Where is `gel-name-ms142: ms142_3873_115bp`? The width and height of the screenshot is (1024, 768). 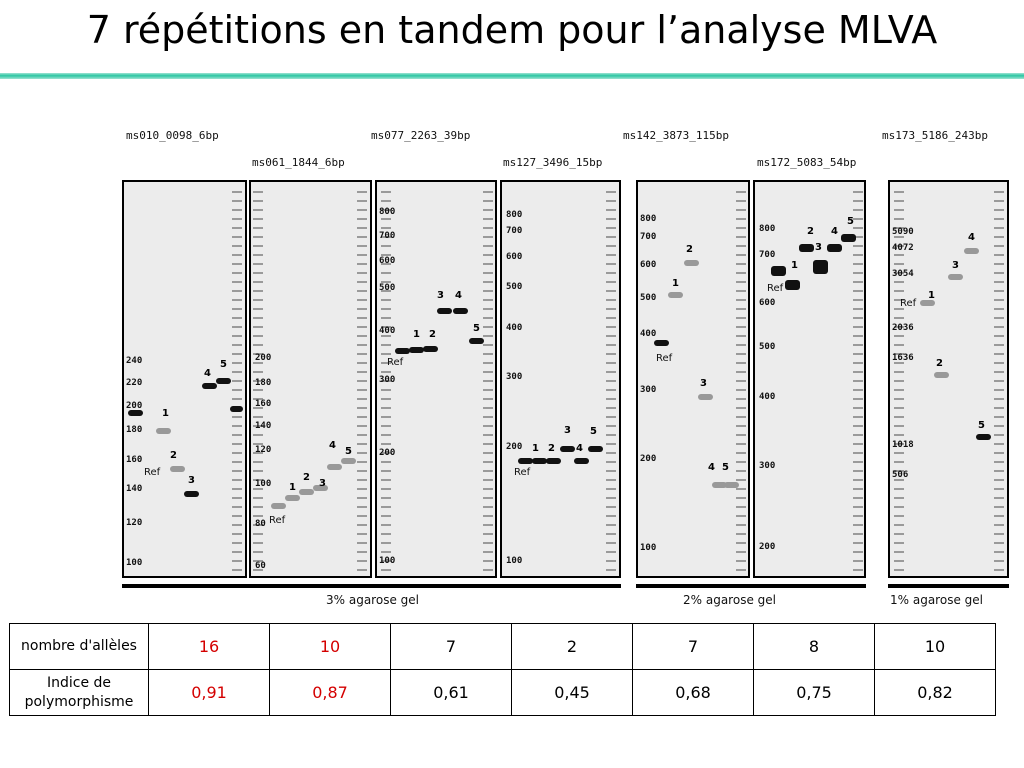
gel-name-ms142: ms142_3873_115bp is located at coordinates (676, 135).